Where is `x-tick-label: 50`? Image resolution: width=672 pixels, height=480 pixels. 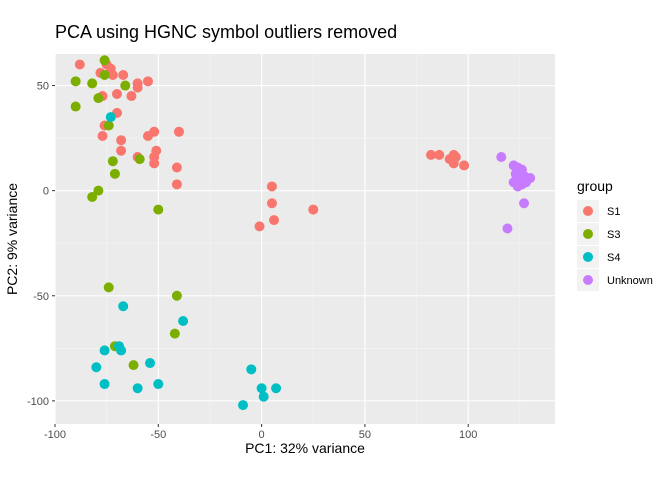 x-tick-label: 50 is located at coordinates (365, 435).